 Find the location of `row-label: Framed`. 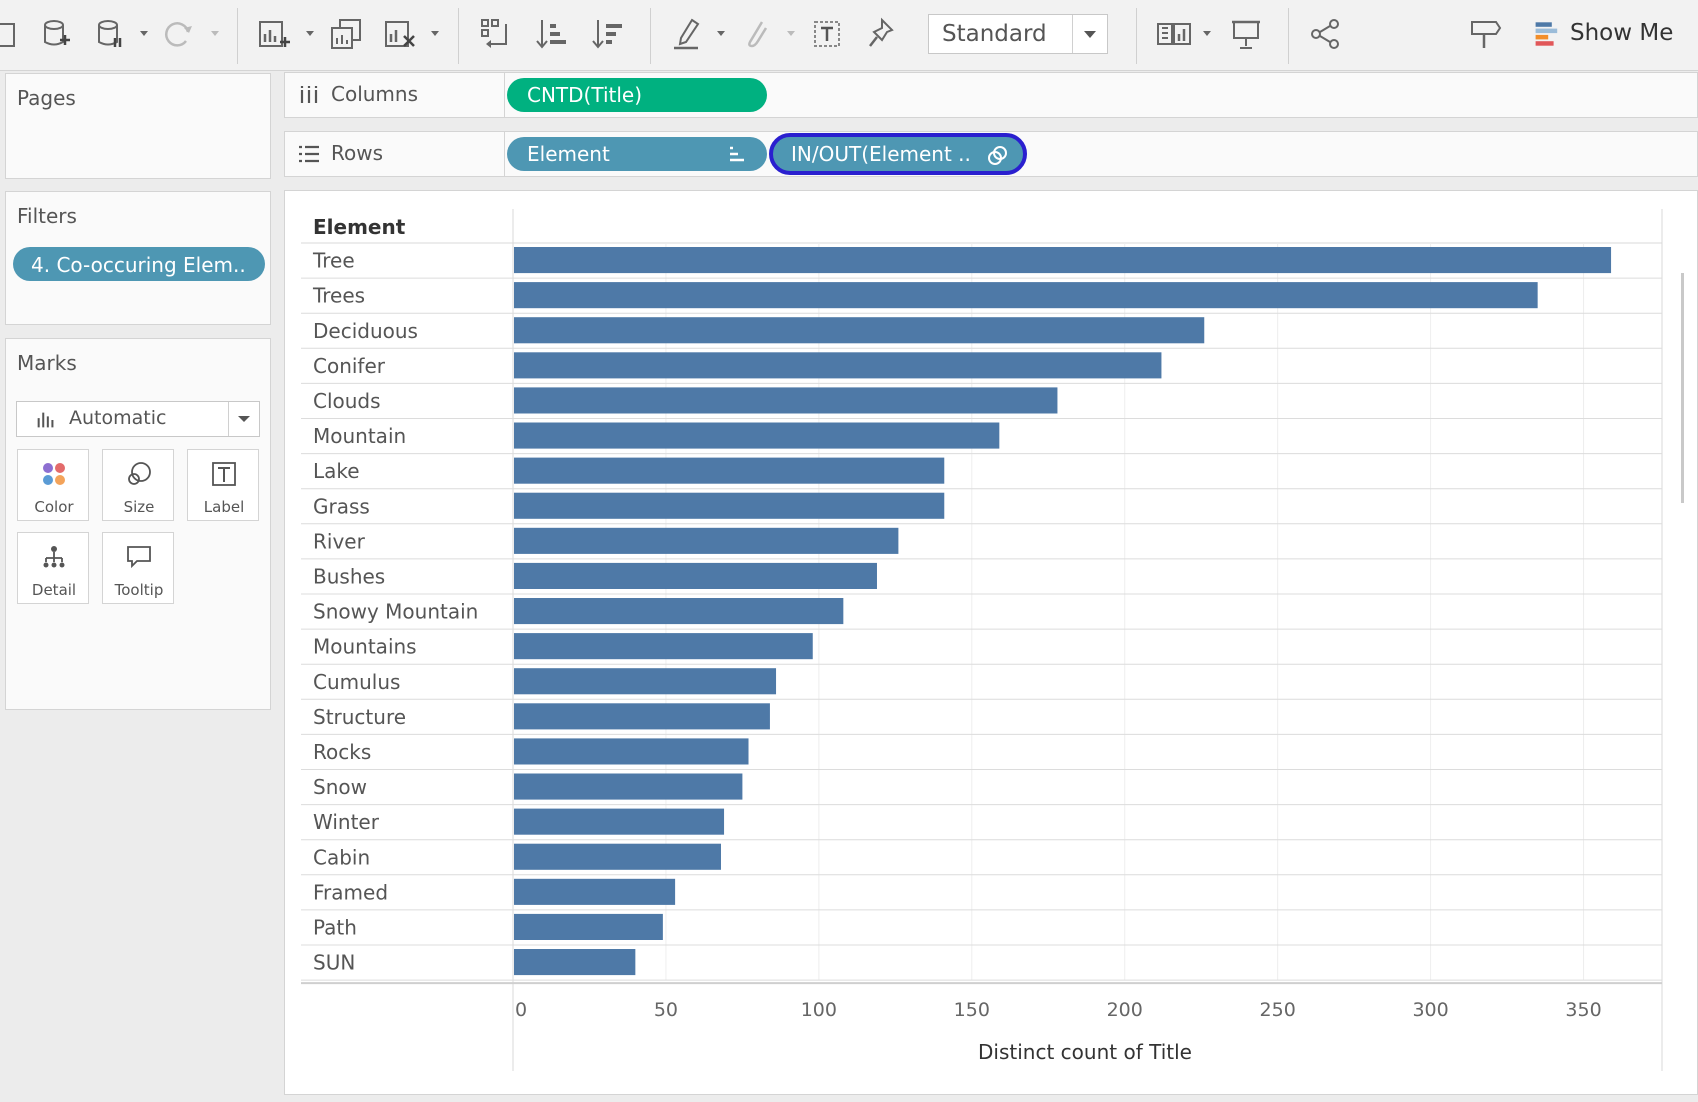

row-label: Framed is located at coordinates (350, 892).